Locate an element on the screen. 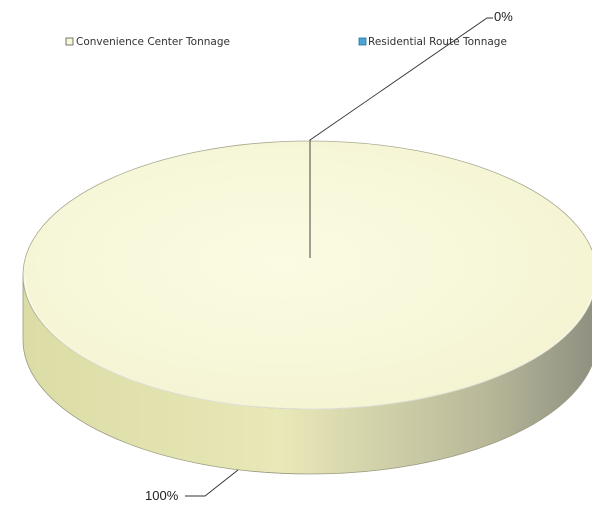  legend-label-residential: Residential Route Tonnage is located at coordinates (437, 42).